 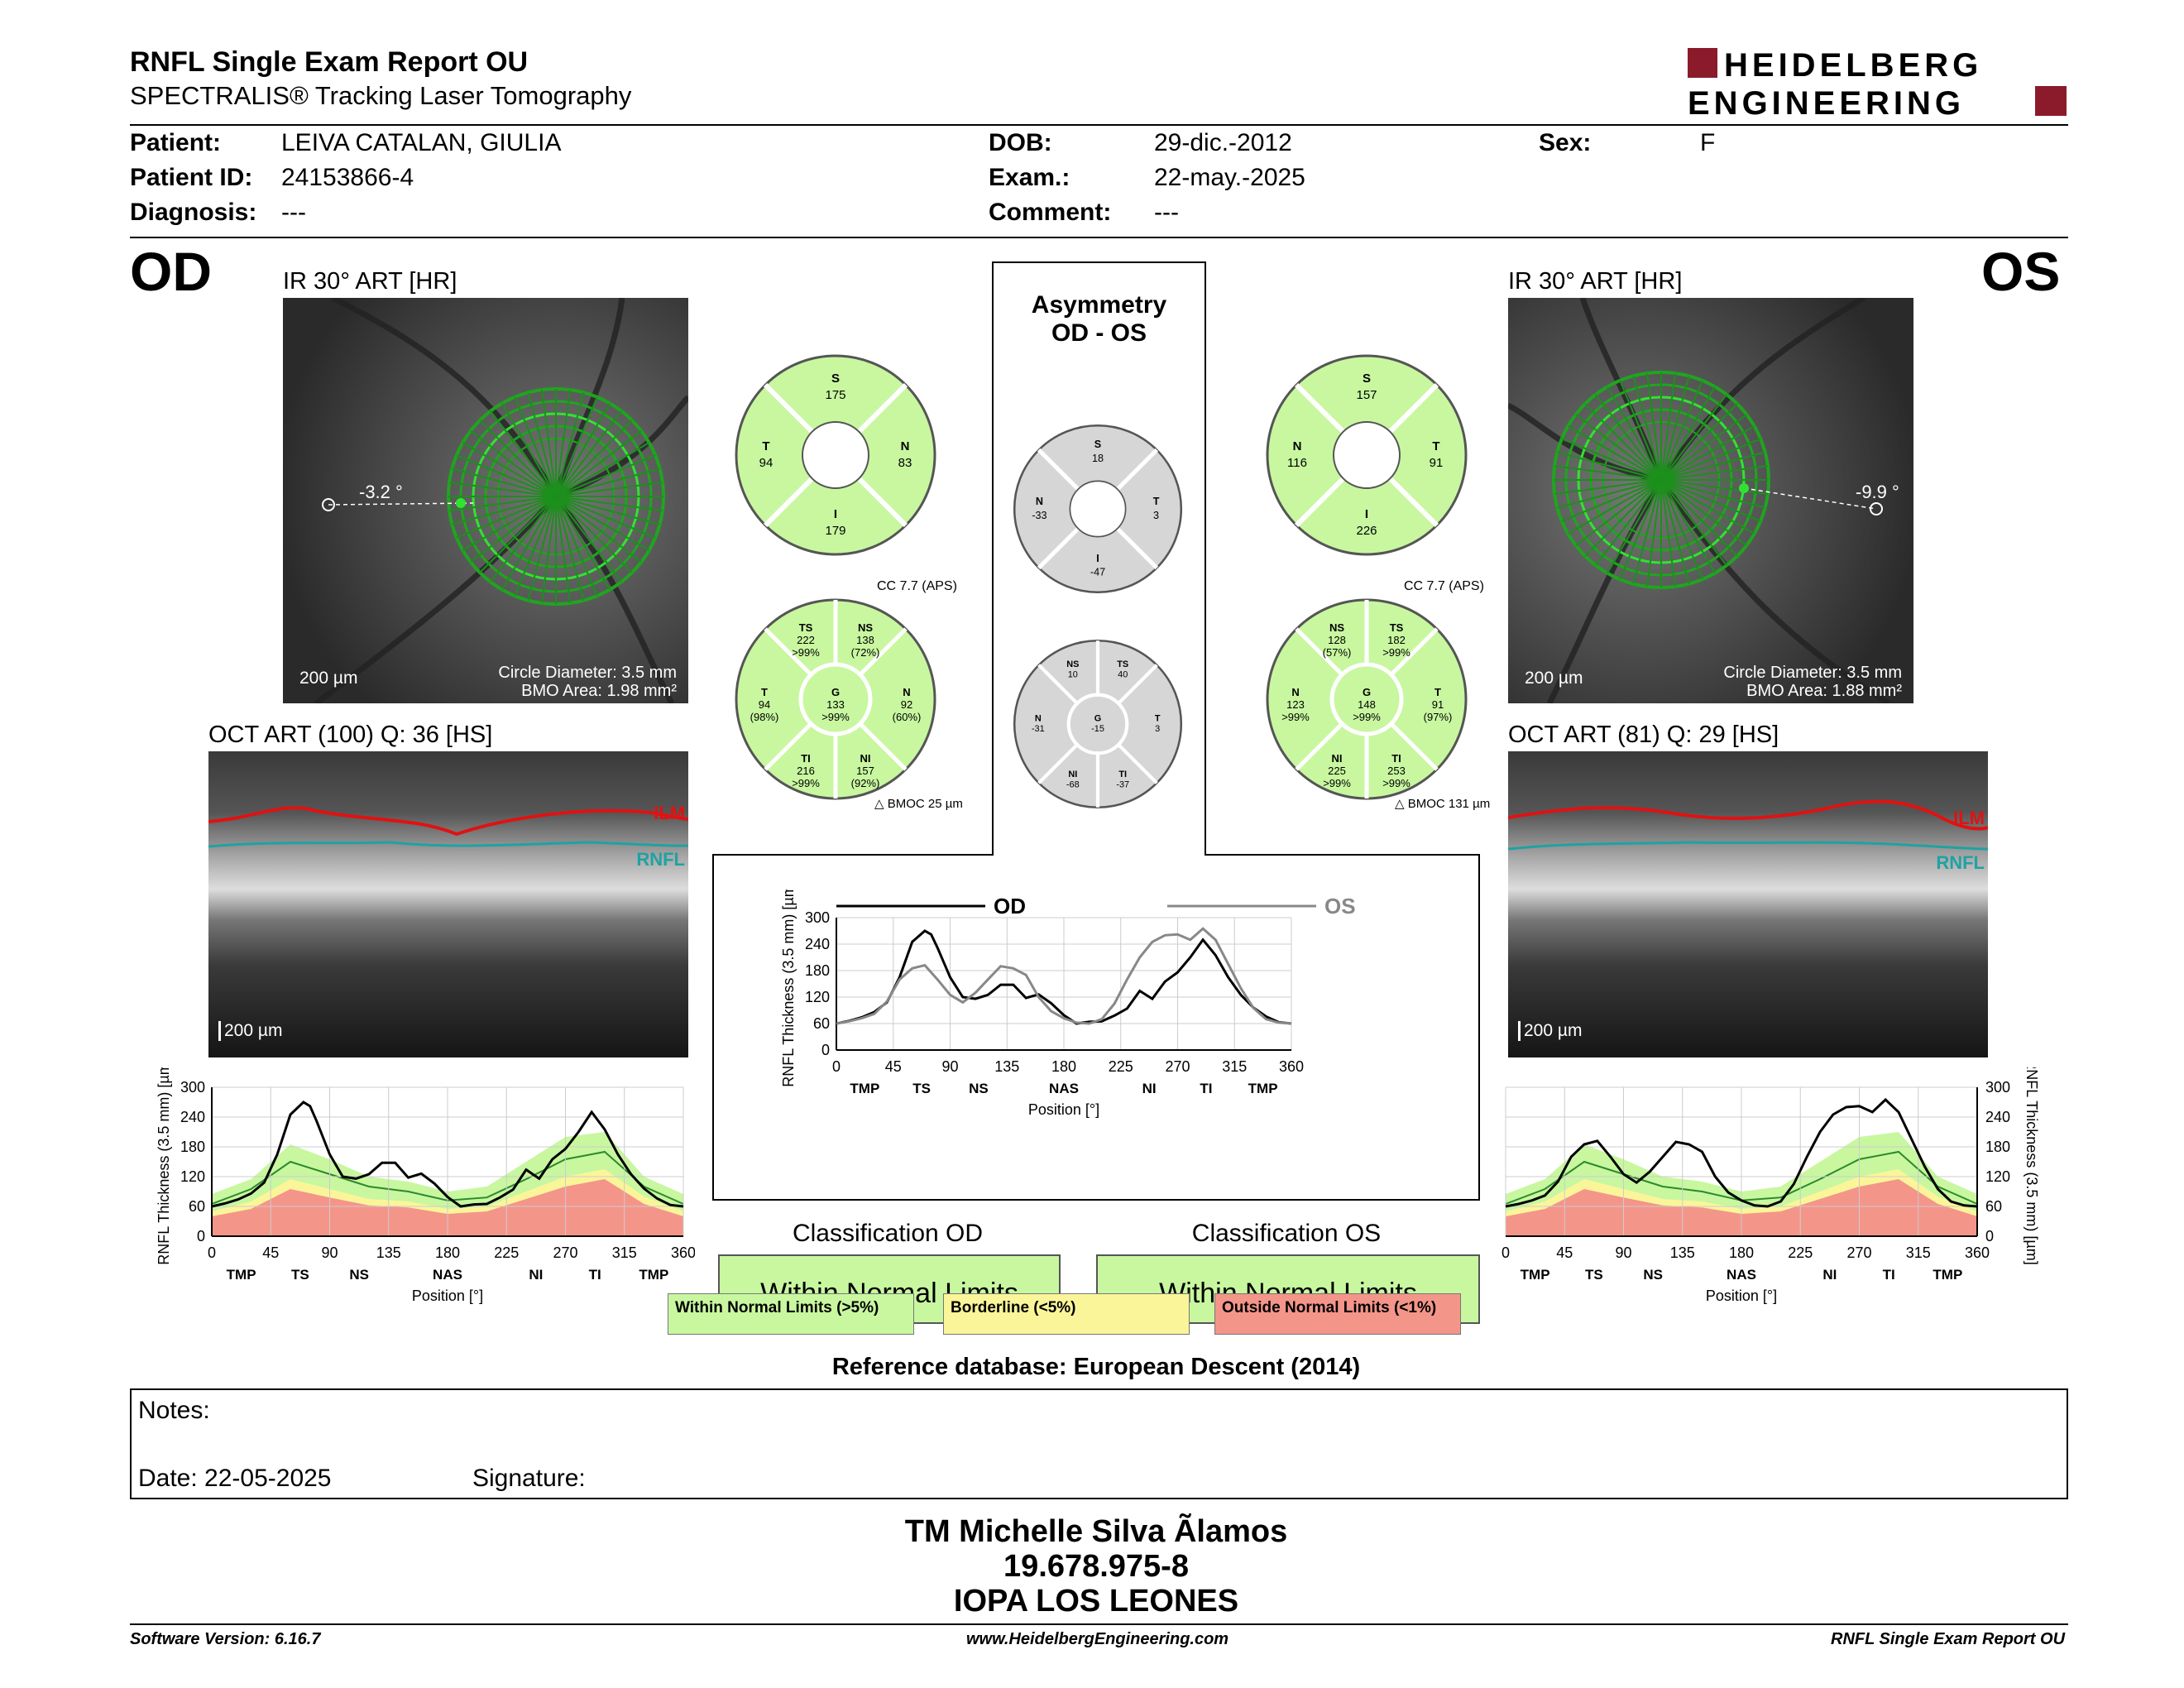 What do you see at coordinates (1366, 395) in the screenshot?
I see `os-quad-s-value: 157` at bounding box center [1366, 395].